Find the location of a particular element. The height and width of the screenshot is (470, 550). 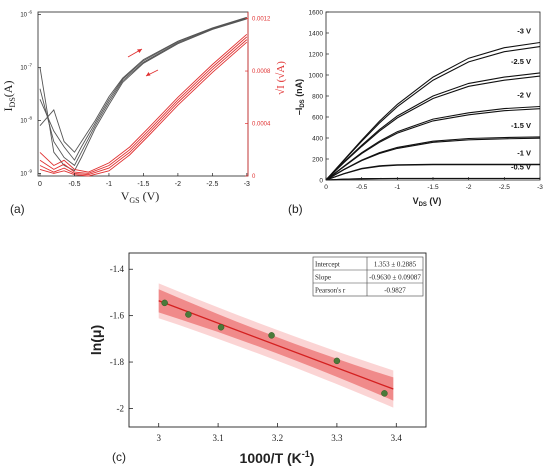

panel-a-y-tick-exponent: -6 is located at coordinates (30, 12).